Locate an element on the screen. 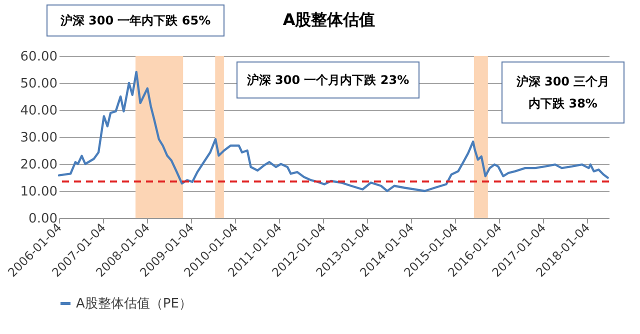 The width and height of the screenshot is (640, 334). y-tick-label: 40.00 is located at coordinates (39, 111).